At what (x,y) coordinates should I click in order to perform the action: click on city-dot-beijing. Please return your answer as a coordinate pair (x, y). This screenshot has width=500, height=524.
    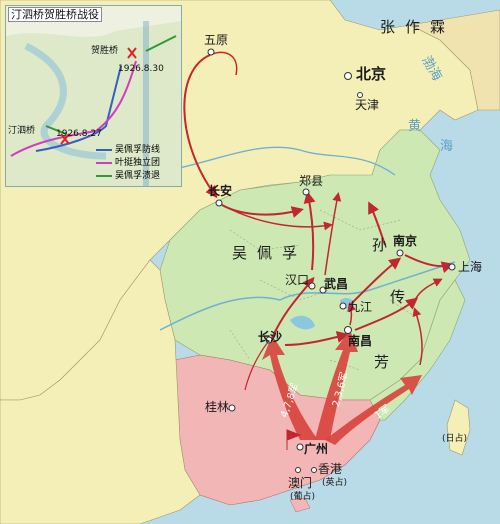
    Looking at the image, I should click on (348, 76).